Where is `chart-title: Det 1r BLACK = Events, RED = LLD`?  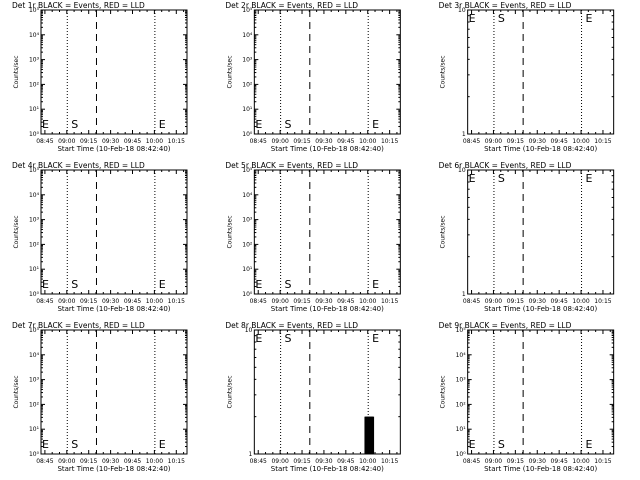 chart-title: Det 1r BLACK = Events, RED = LLD is located at coordinates (78, 5).